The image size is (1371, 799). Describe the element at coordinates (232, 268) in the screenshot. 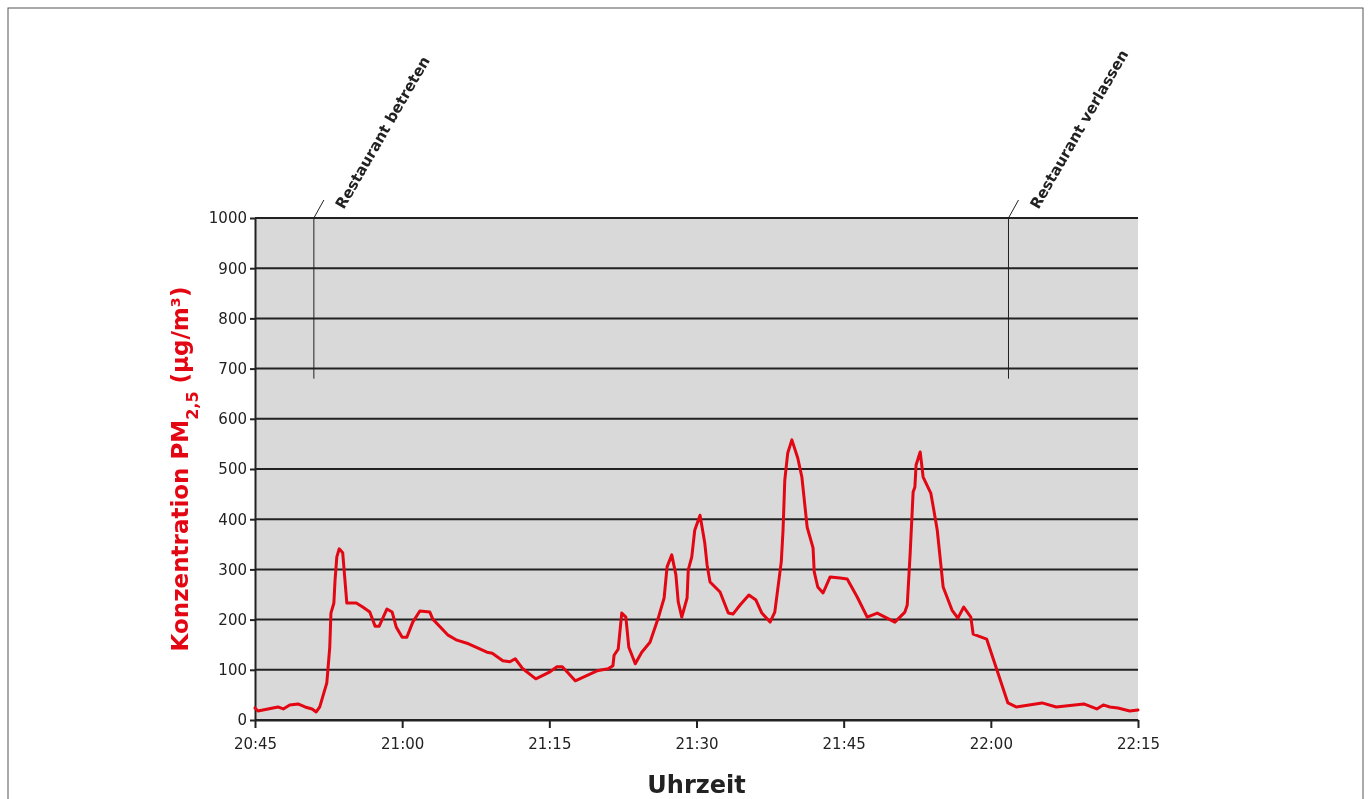

I see `y-tick-label: 900` at that location.